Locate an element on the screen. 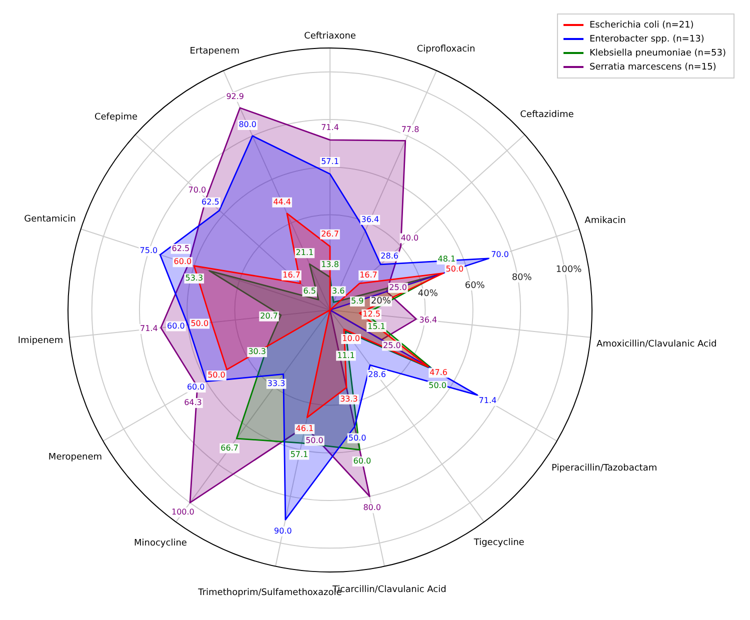  data-label: 11.1 is located at coordinates (346, 355).